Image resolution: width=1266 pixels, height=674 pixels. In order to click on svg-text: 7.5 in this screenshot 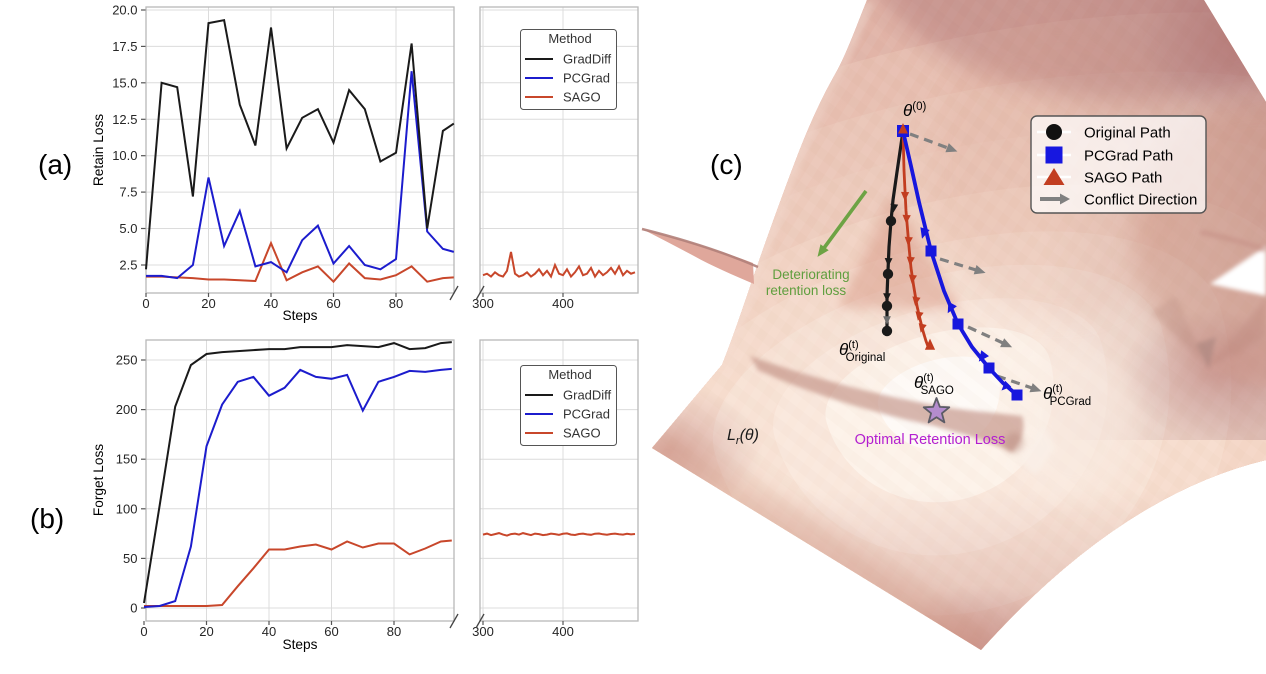, I will do `click(128, 192)`.